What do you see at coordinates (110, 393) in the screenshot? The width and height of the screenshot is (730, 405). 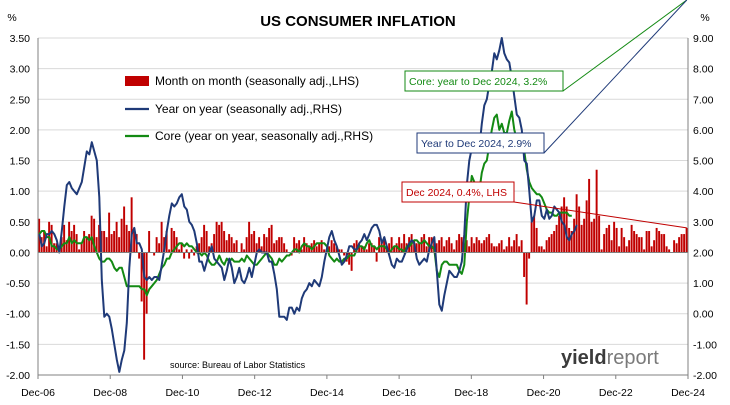 I see `x-tick-label: Dec-08` at bounding box center [110, 393].